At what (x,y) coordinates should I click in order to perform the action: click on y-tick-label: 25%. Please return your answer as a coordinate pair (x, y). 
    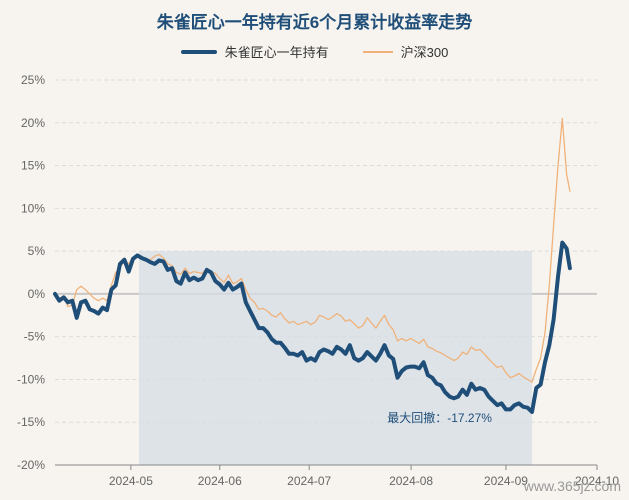
    Looking at the image, I should click on (33, 80).